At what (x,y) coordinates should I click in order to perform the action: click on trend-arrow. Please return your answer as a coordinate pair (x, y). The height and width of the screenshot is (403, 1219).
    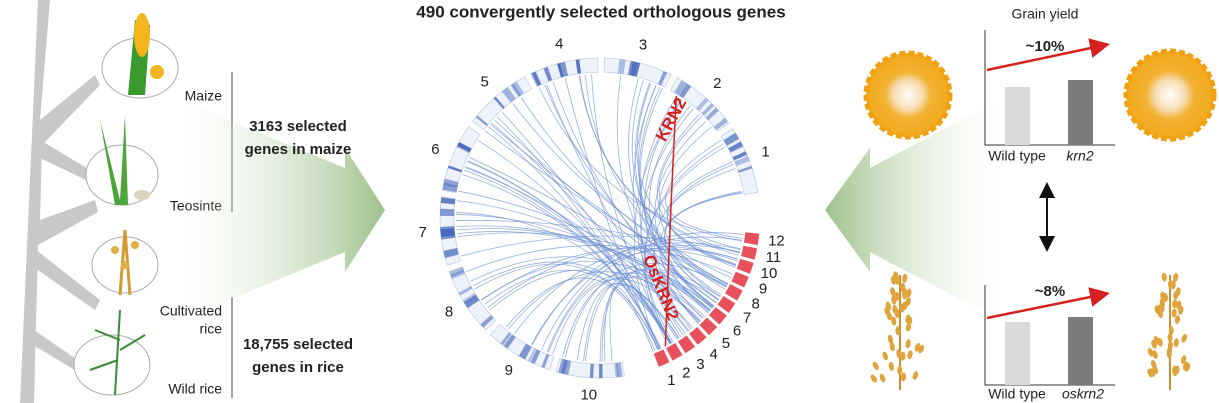
    Looking at the image, I should click on (1048, 55).